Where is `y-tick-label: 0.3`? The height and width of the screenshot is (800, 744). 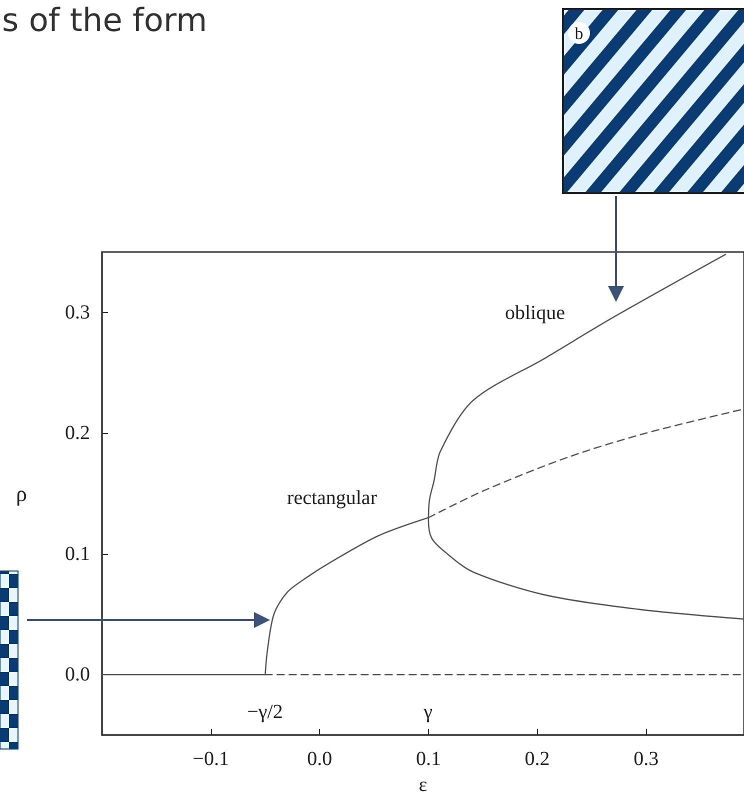 y-tick-label: 0.3 is located at coordinates (77, 312).